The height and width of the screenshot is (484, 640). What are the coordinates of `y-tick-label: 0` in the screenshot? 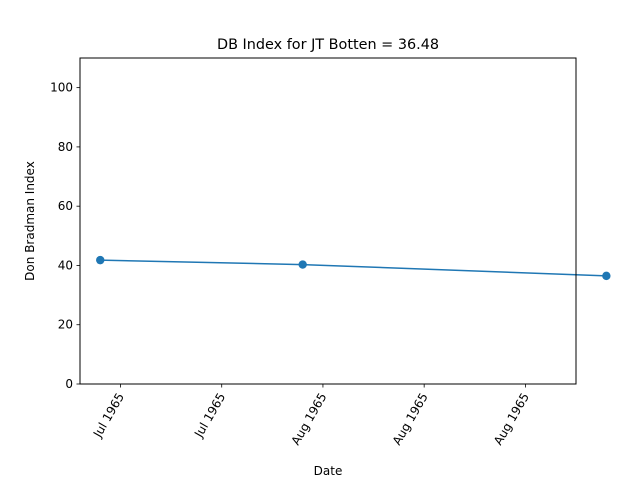 It's located at (69, 384).